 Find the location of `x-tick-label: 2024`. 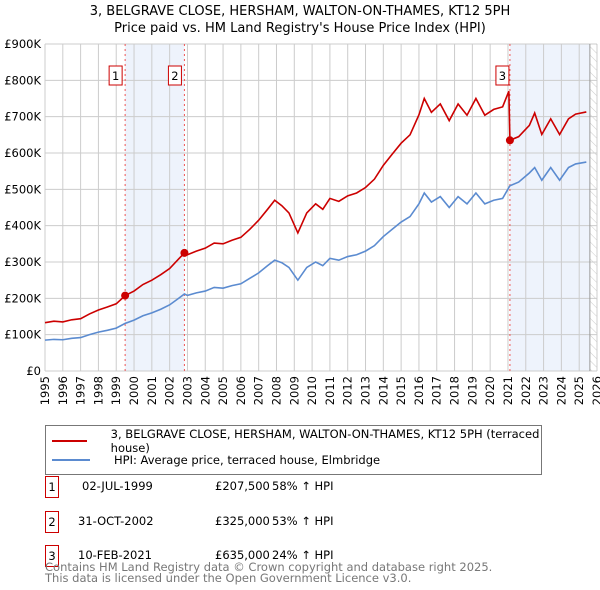

x-tick-label: 2024 is located at coordinates (561, 390).